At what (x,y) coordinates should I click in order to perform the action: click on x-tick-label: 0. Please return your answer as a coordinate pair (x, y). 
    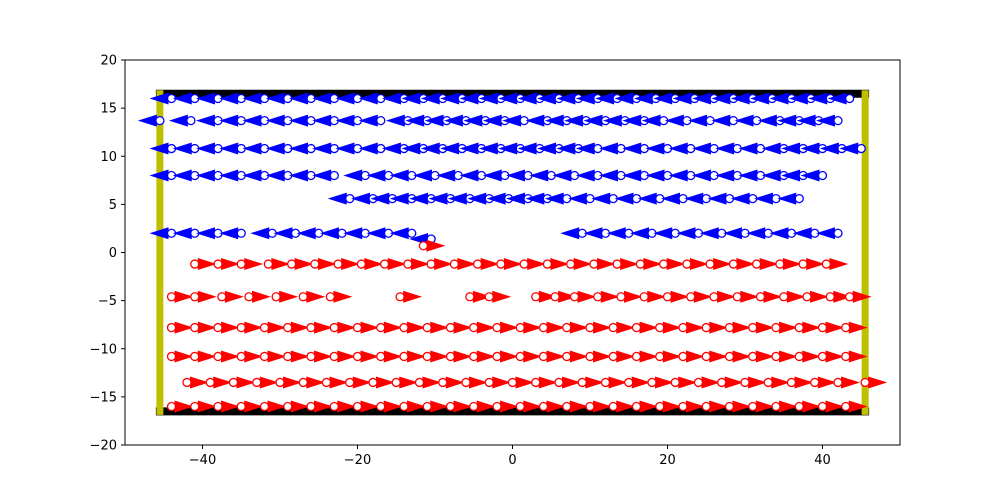
    Looking at the image, I should click on (512, 460).